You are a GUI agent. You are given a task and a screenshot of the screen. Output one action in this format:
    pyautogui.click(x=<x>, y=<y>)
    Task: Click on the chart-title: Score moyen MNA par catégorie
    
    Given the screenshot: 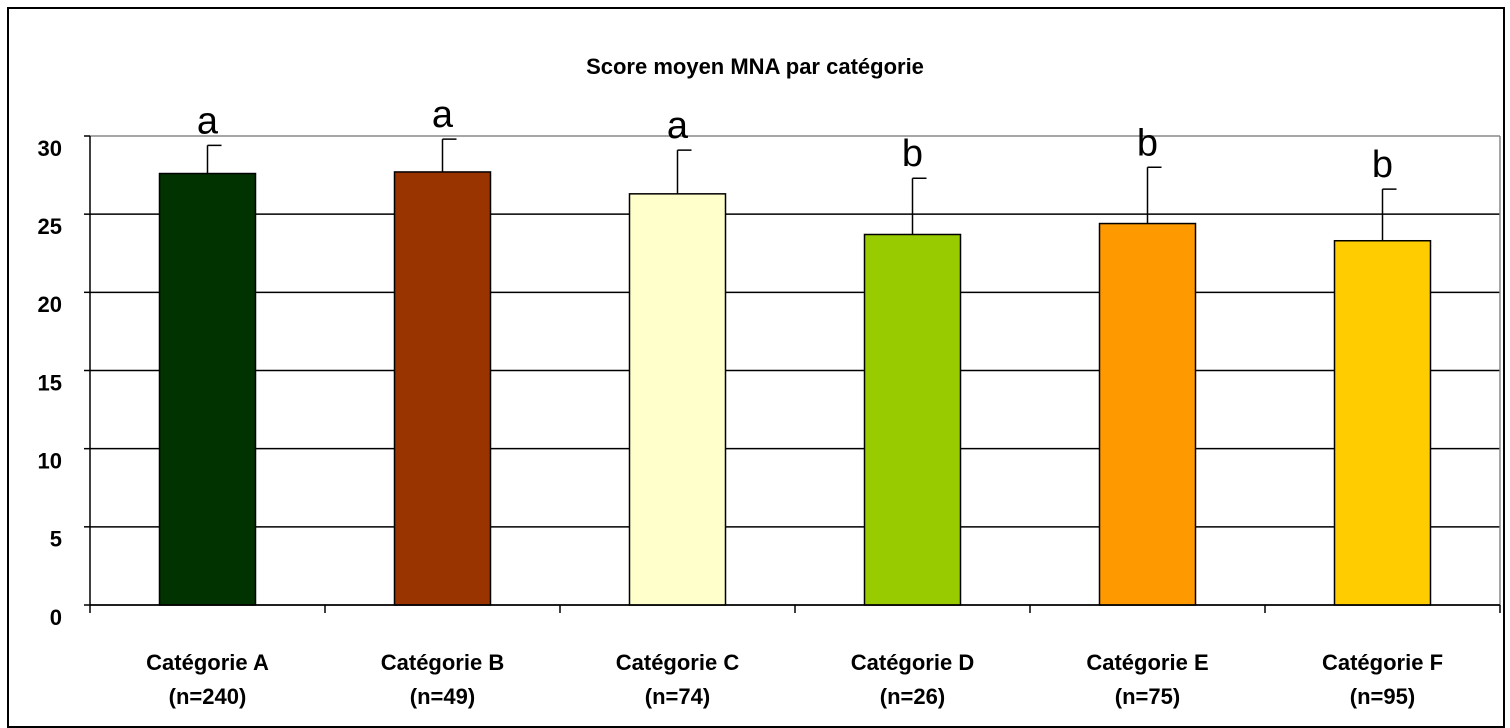 What is the action you would take?
    pyautogui.click(x=755, y=66)
    